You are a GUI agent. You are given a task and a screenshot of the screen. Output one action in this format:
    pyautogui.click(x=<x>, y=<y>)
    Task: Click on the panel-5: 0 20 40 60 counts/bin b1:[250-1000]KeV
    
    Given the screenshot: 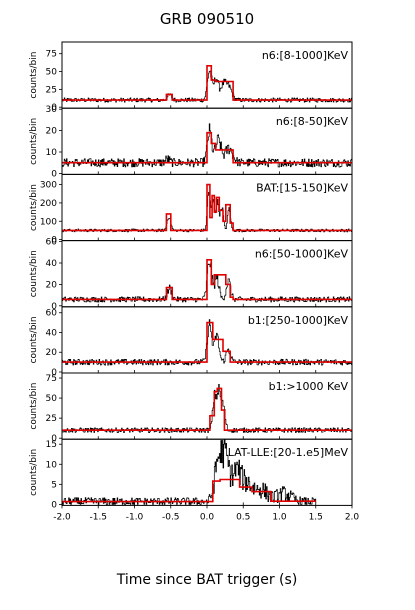 What is the action you would take?
    pyautogui.click(x=191, y=342)
    